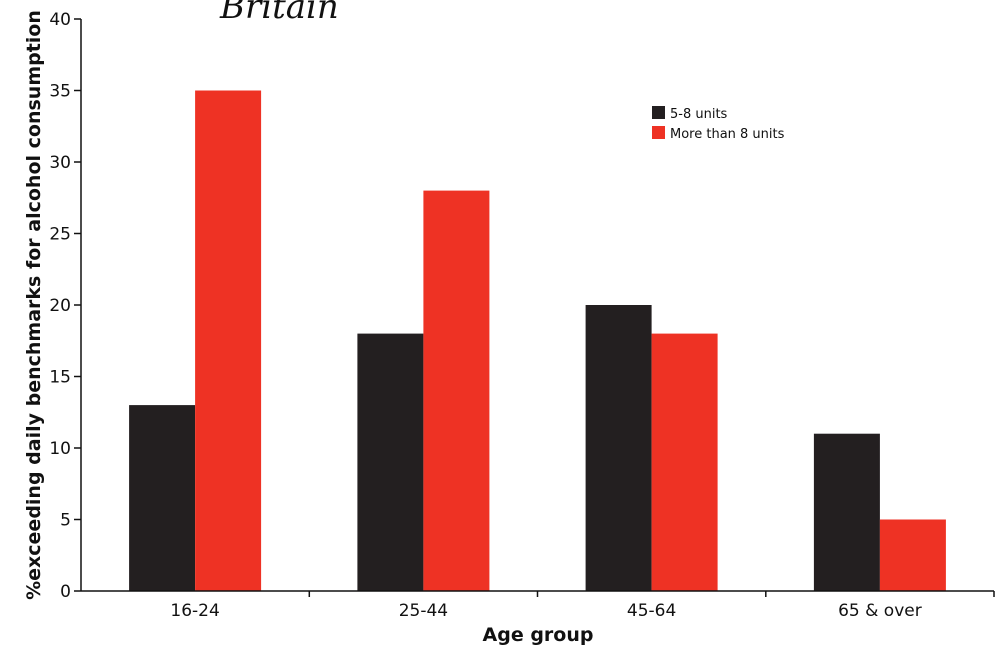 This screenshot has width=999, height=653. Describe the element at coordinates (65, 521) in the screenshot. I see `y-tick-label: 5` at that location.